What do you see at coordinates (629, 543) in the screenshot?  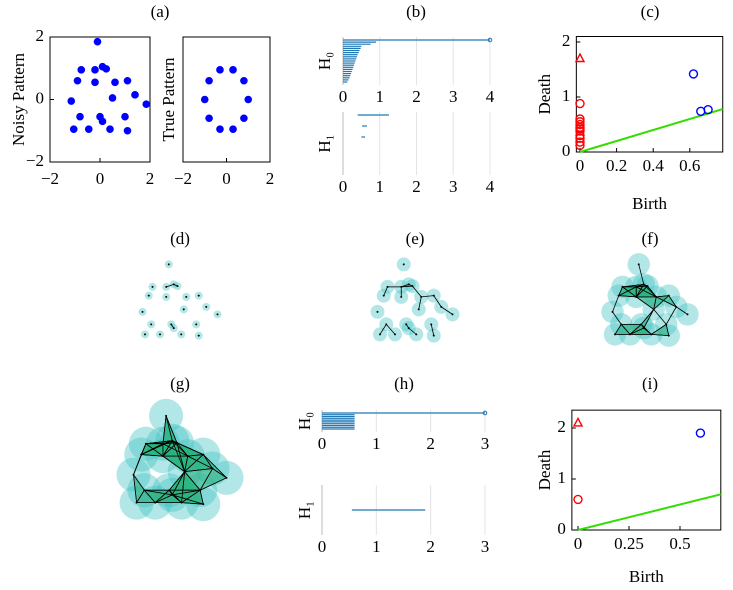 I see `x-tick-label: 0.25` at bounding box center [629, 543].